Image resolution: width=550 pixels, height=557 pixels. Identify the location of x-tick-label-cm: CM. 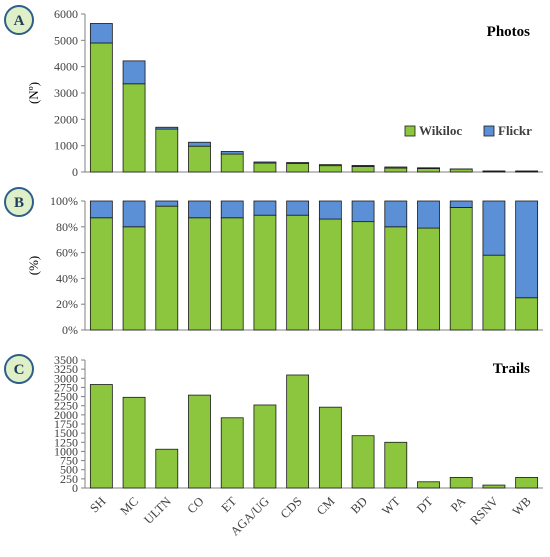
(326, 506).